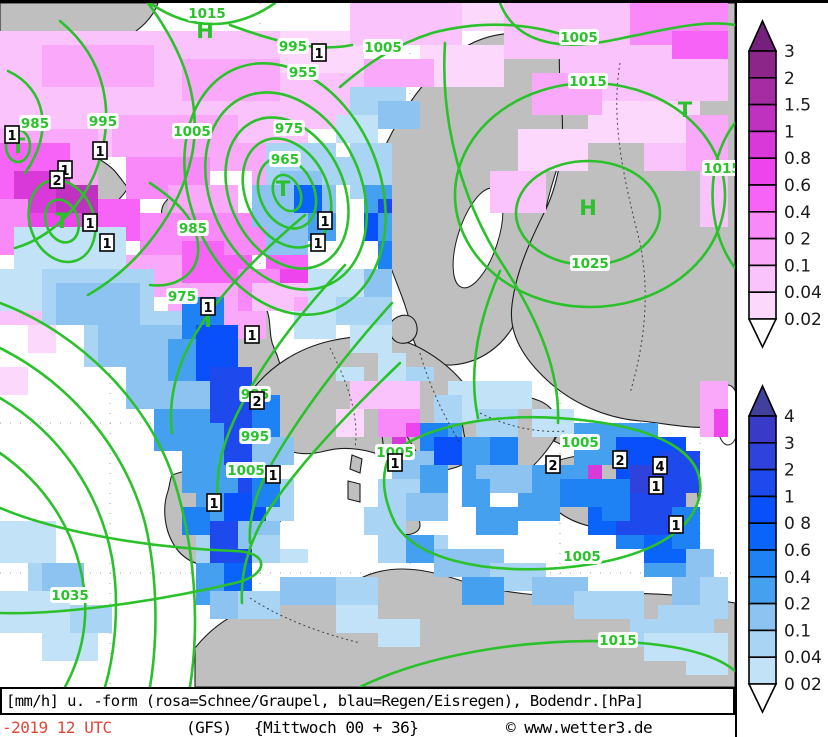 The height and width of the screenshot is (737, 828). What do you see at coordinates (588, 208) in the screenshot?
I see `pressure-center-H: H` at bounding box center [588, 208].